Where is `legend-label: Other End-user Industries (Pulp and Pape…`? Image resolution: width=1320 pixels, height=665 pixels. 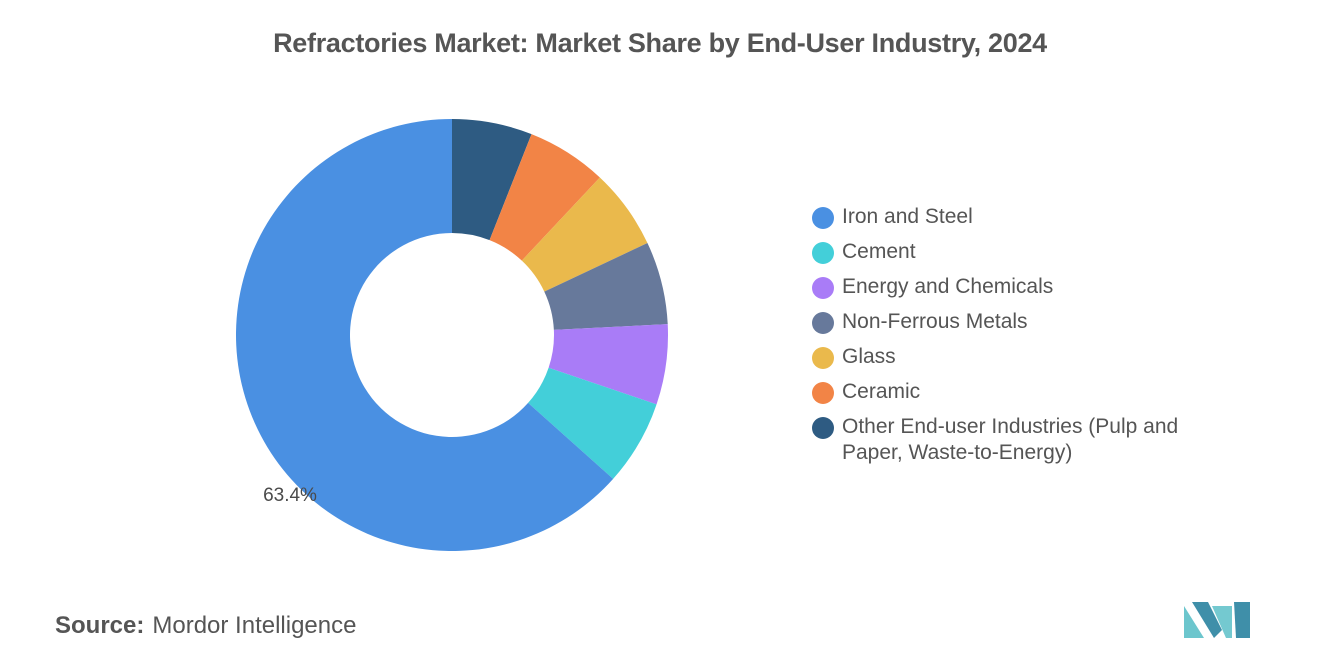
legend-label: Other End-user Industries (Pulp and Pape… is located at coordinates (1010, 439).